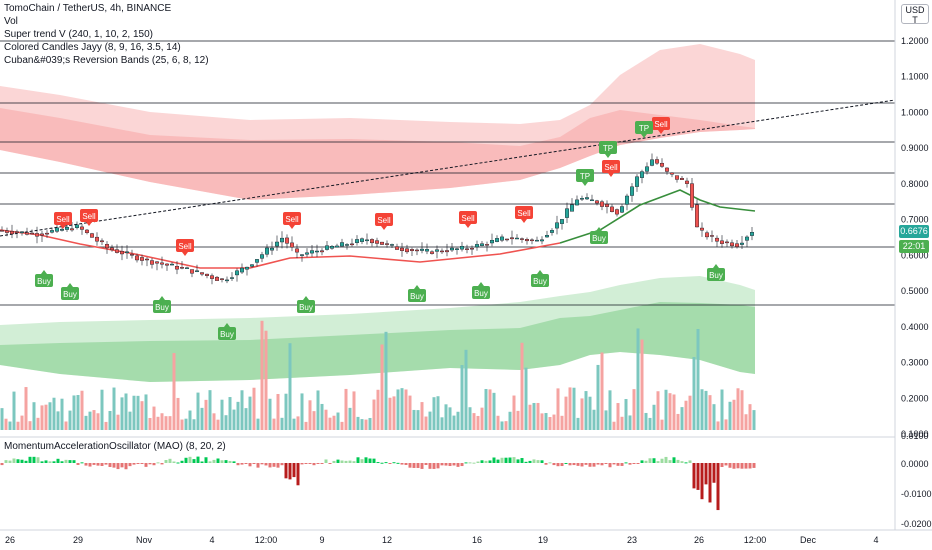  I want to click on tp-label-text: TP, so click(608, 148).